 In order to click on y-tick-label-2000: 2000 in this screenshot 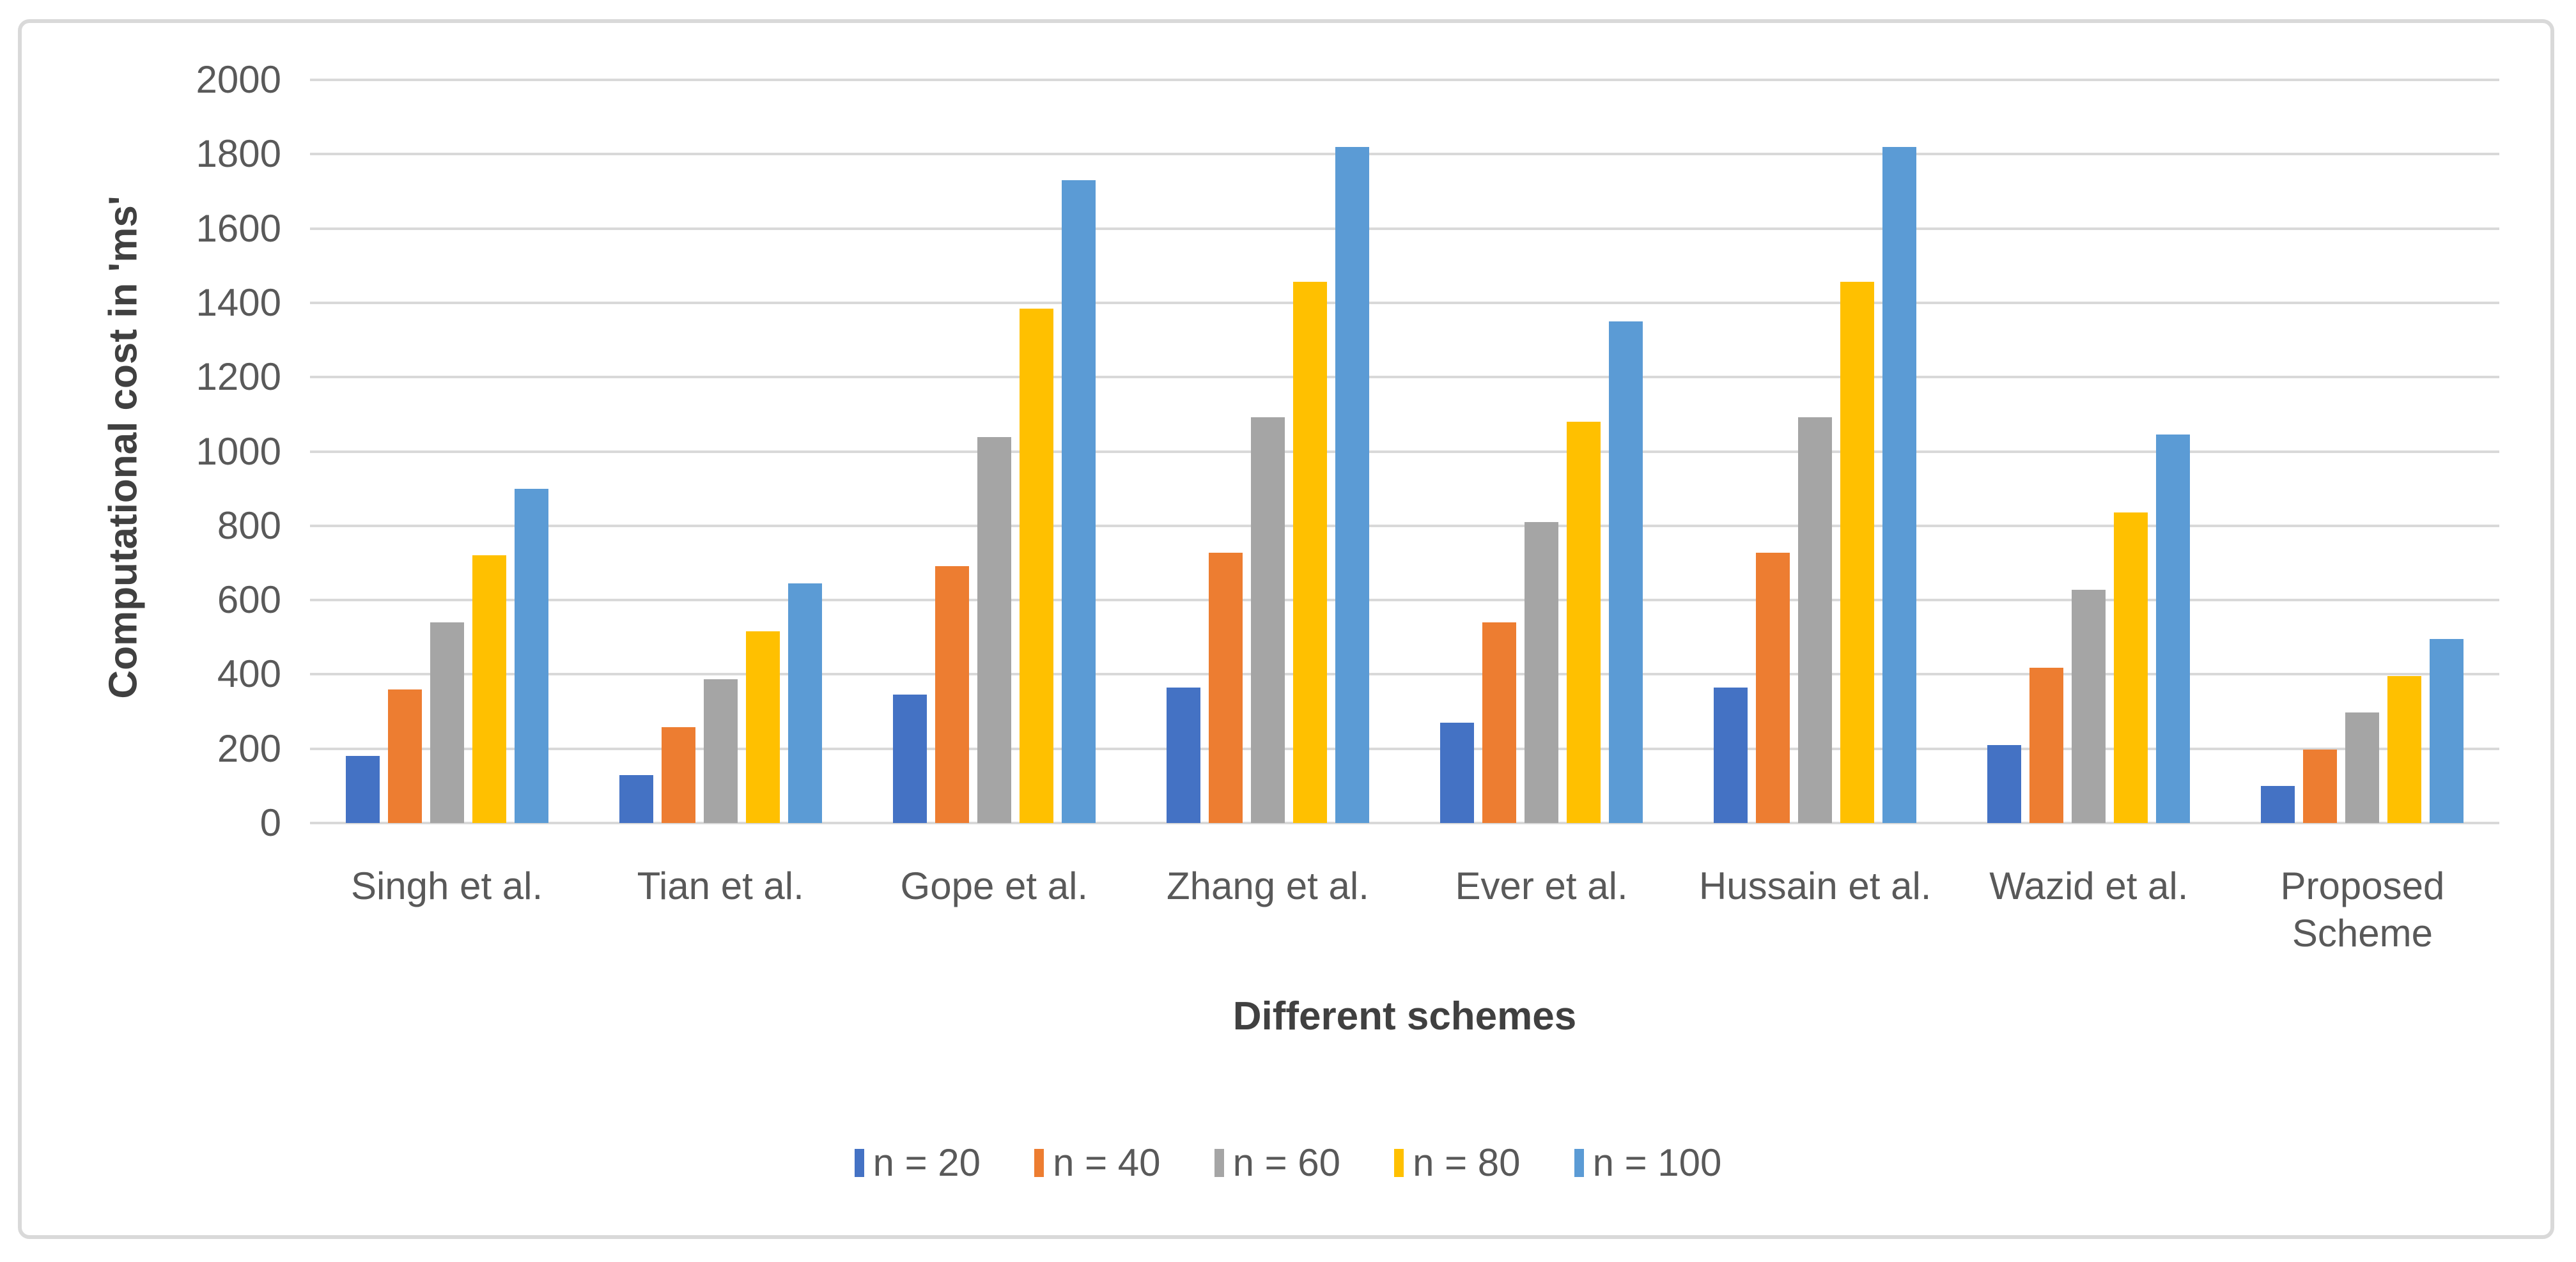, I will do `click(238, 79)`.